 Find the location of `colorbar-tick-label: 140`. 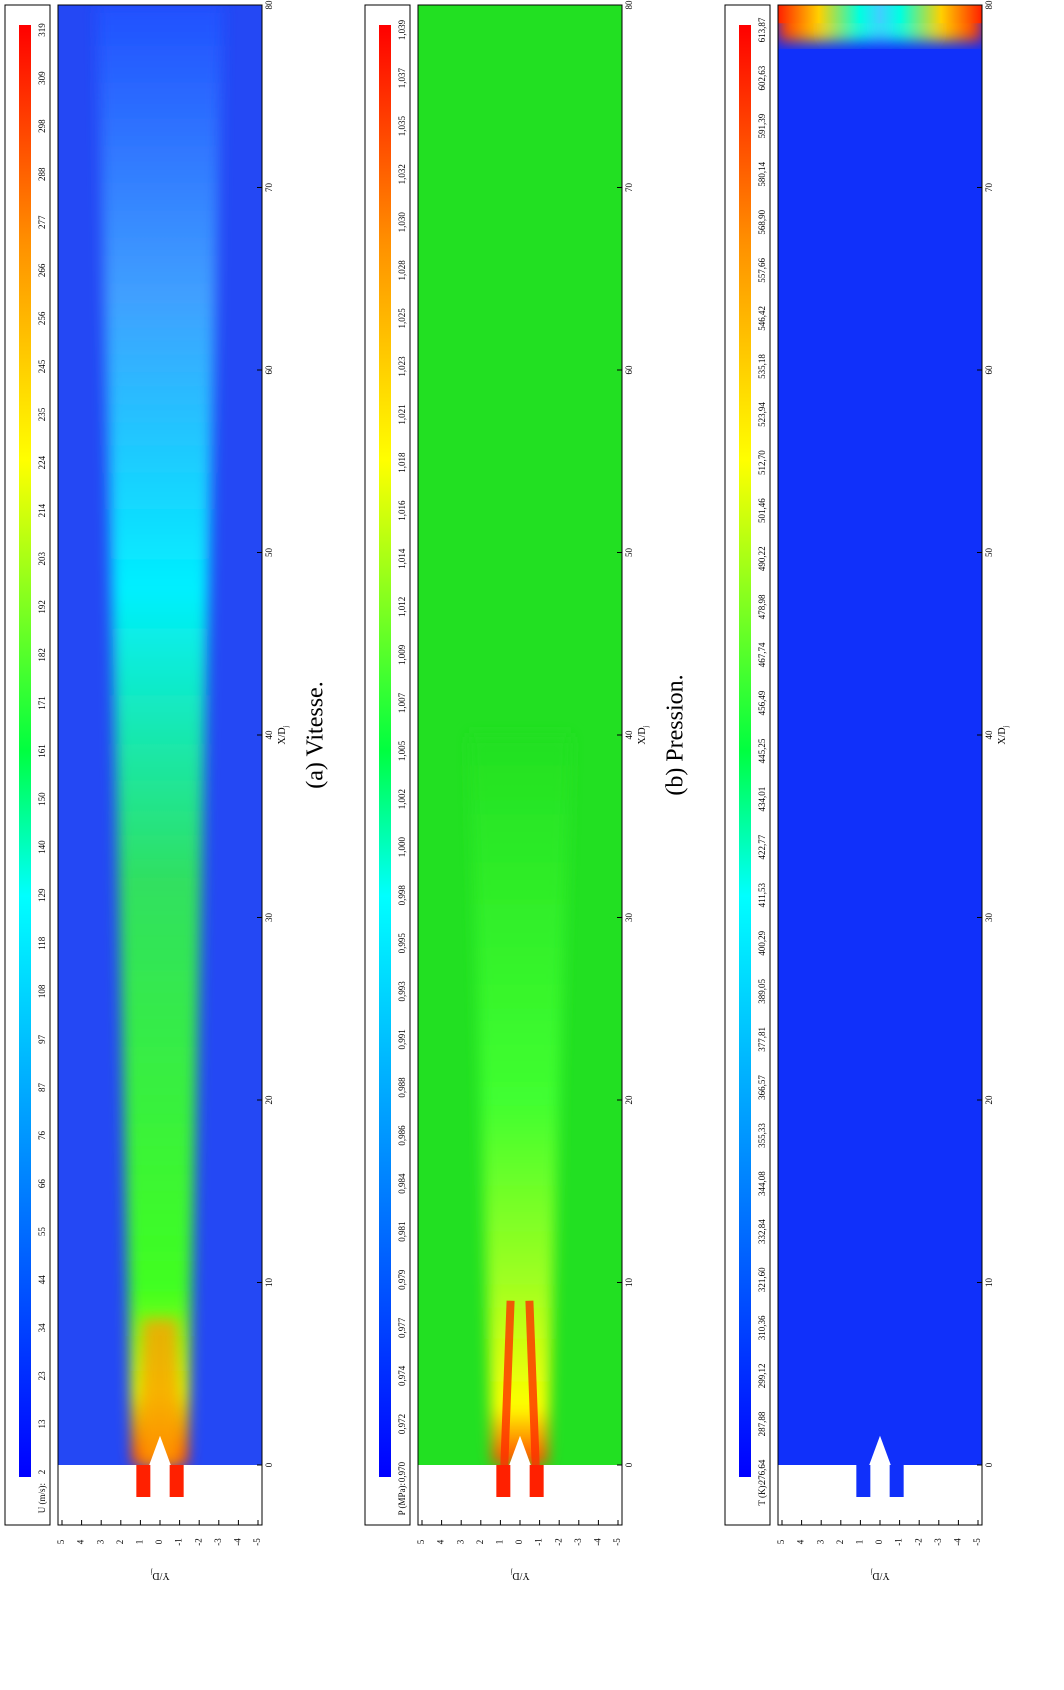

colorbar-tick-label: 140 is located at coordinates (42, 847).